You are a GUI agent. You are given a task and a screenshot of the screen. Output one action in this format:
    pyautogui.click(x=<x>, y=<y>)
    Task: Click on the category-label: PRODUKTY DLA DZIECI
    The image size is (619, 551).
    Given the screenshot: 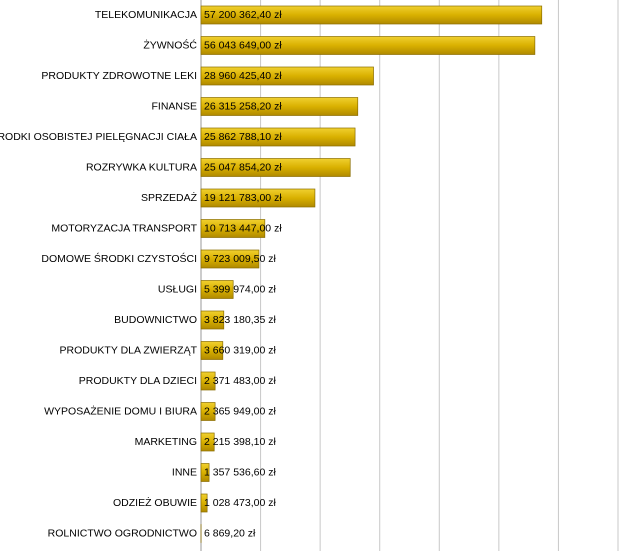 What is the action you would take?
    pyautogui.click(x=138, y=381)
    